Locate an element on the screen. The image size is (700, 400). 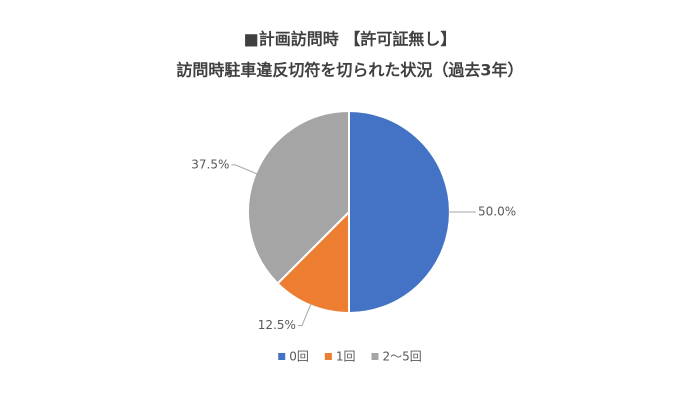
data-label: 50.0% is located at coordinates (497, 212).